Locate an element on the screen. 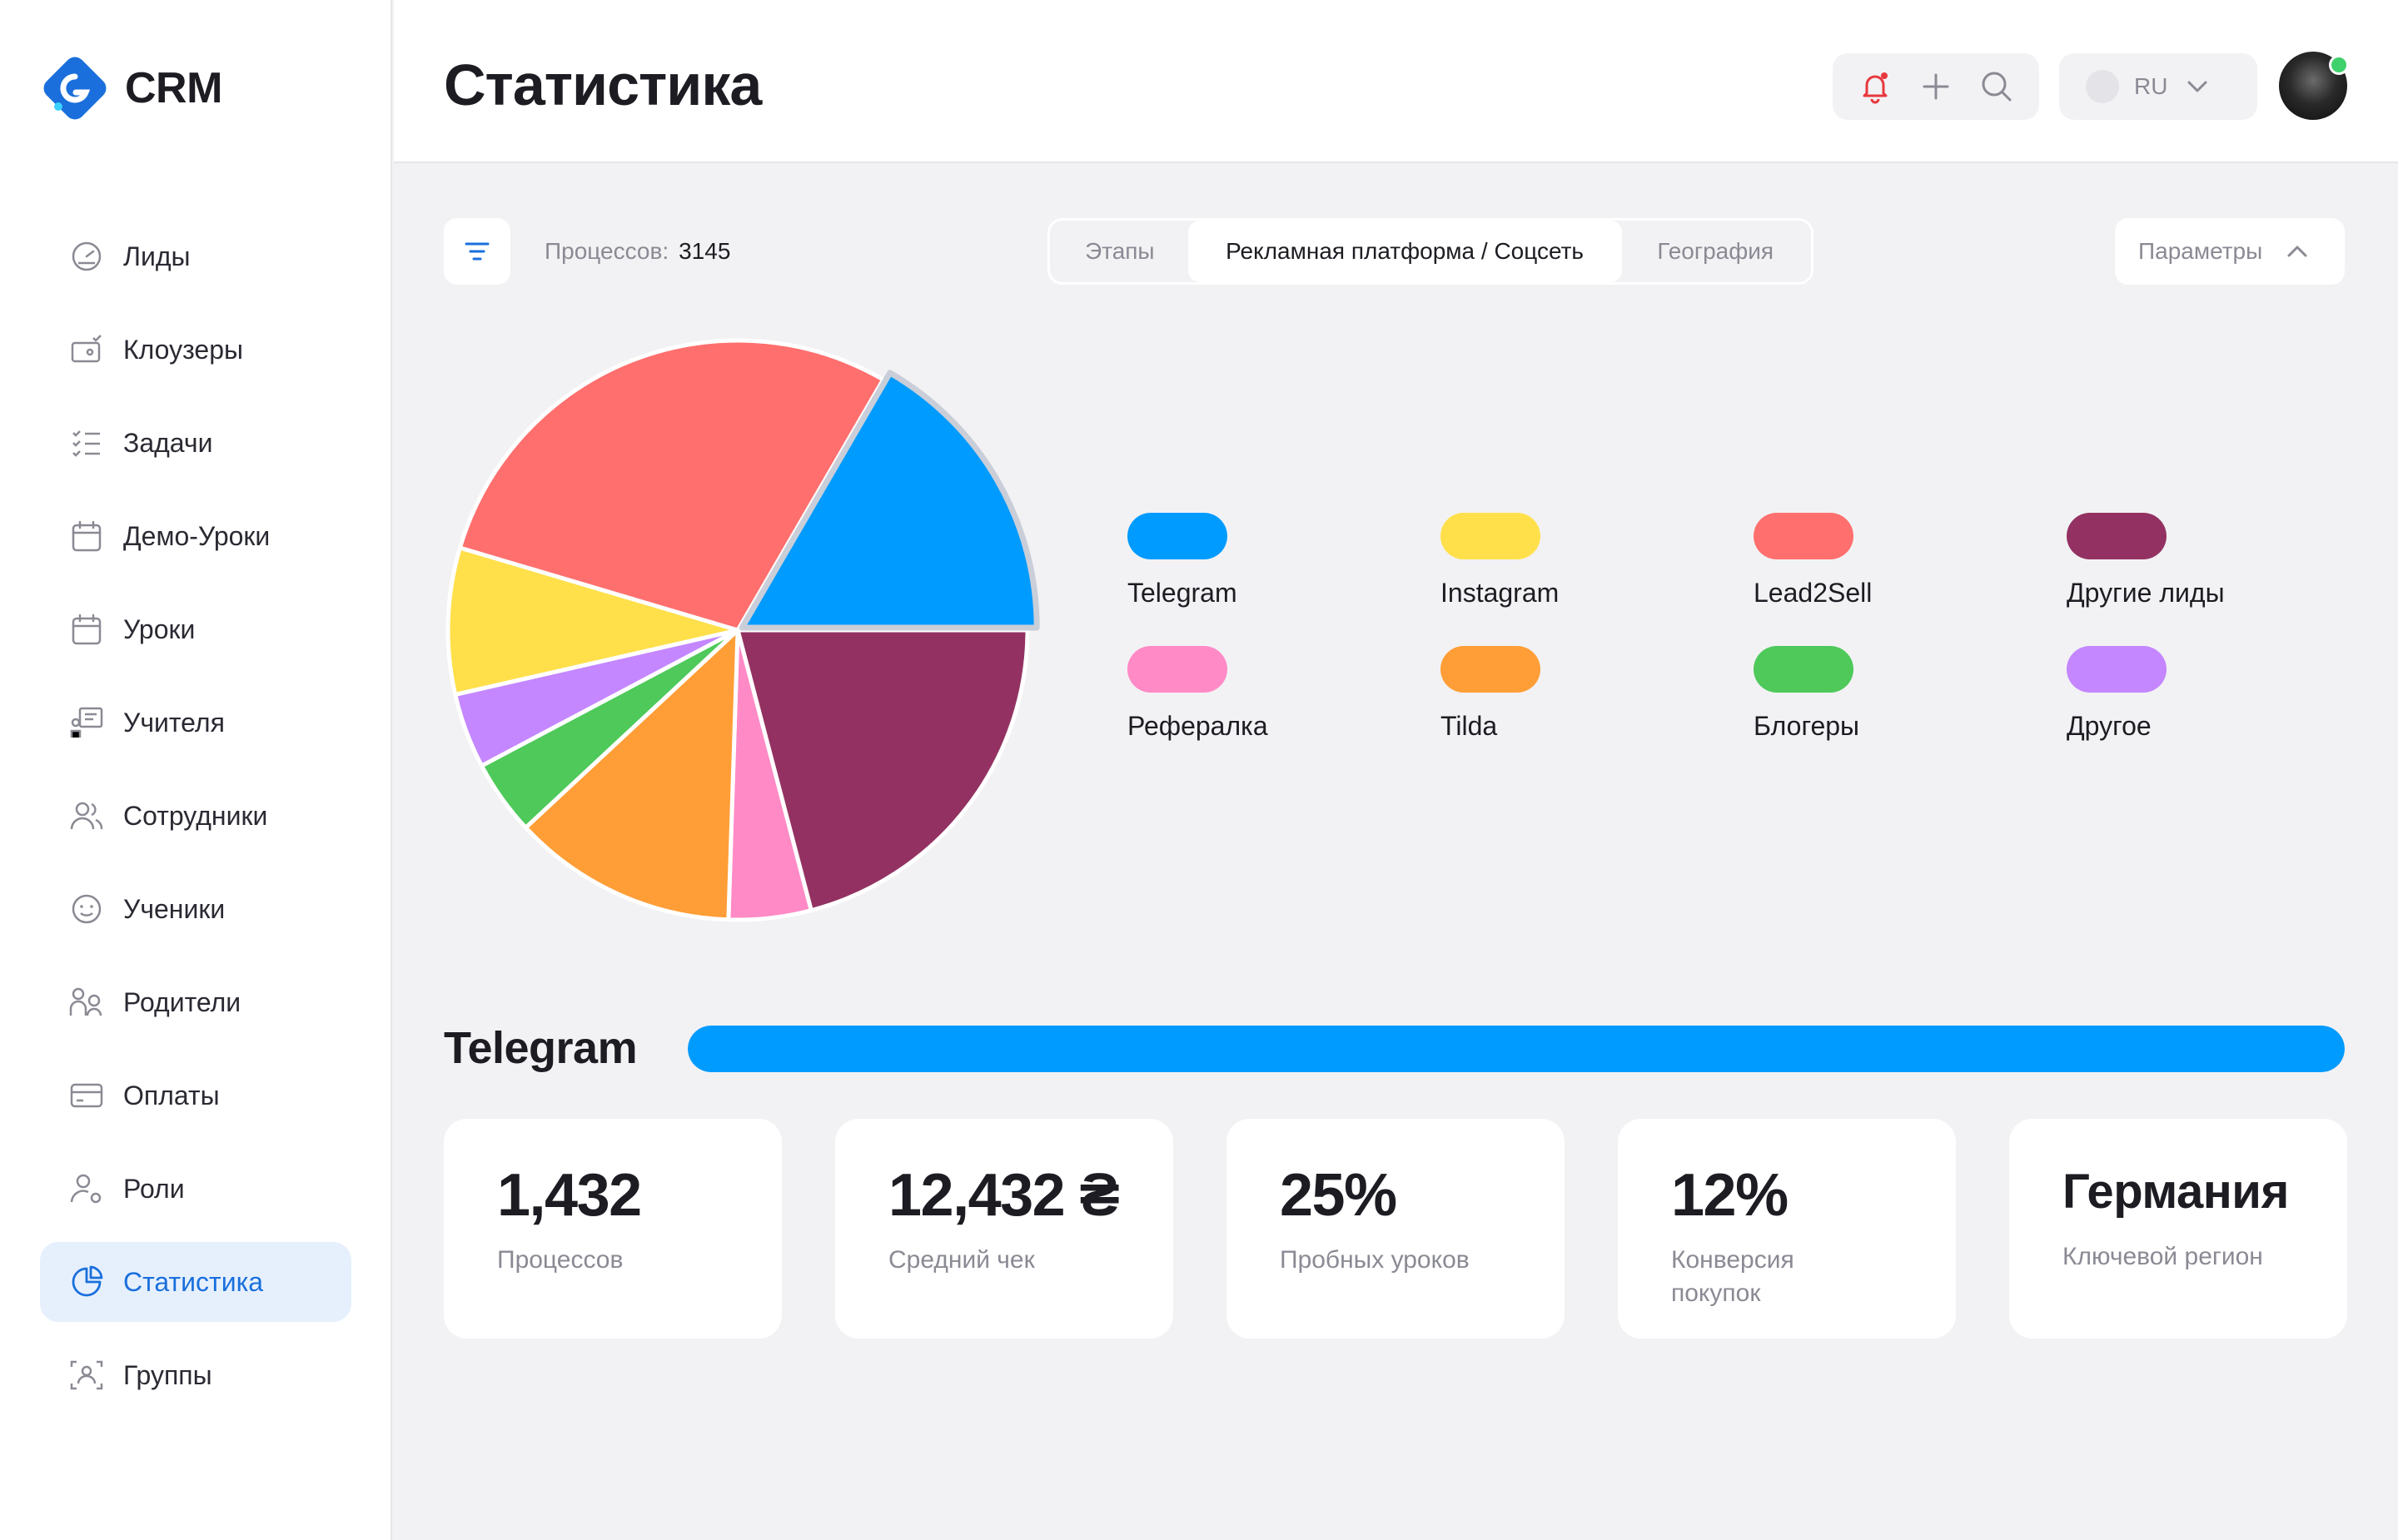 Image resolution: width=2398 pixels, height=1540 pixels. search-button is located at coordinates (1996, 86).